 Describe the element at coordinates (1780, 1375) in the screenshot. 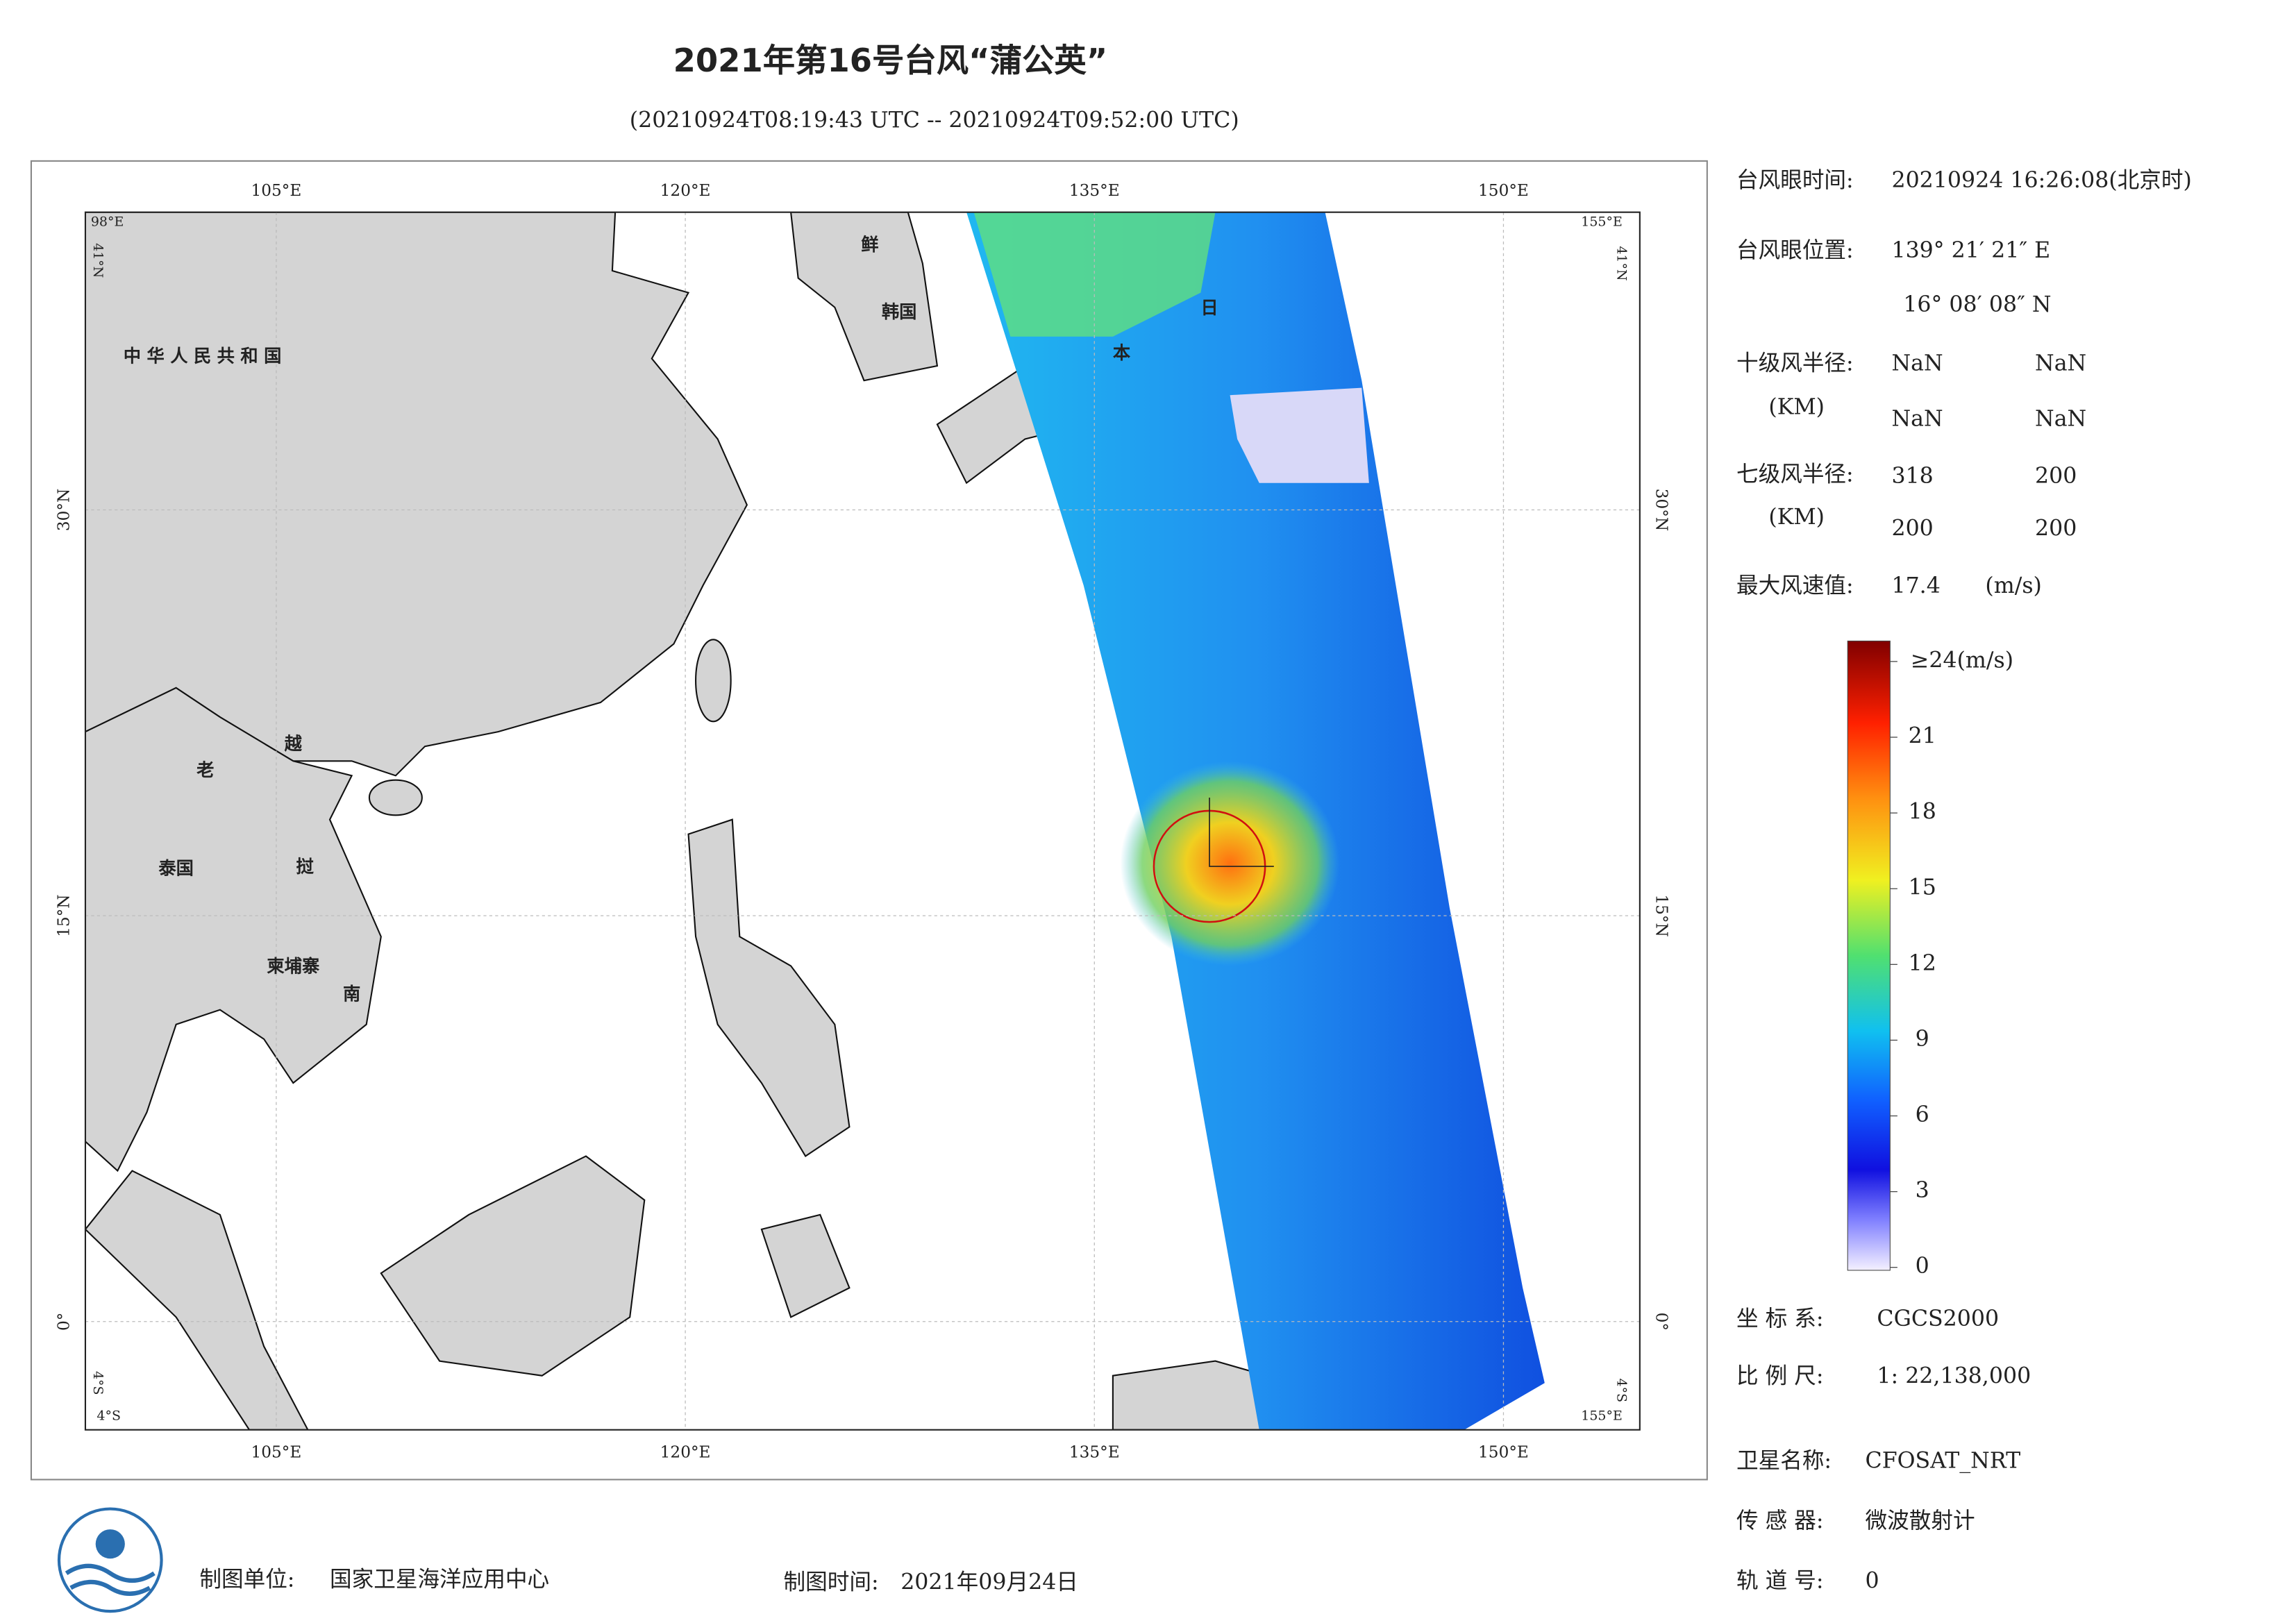

I see `info-label: 比 例 尺:` at that location.